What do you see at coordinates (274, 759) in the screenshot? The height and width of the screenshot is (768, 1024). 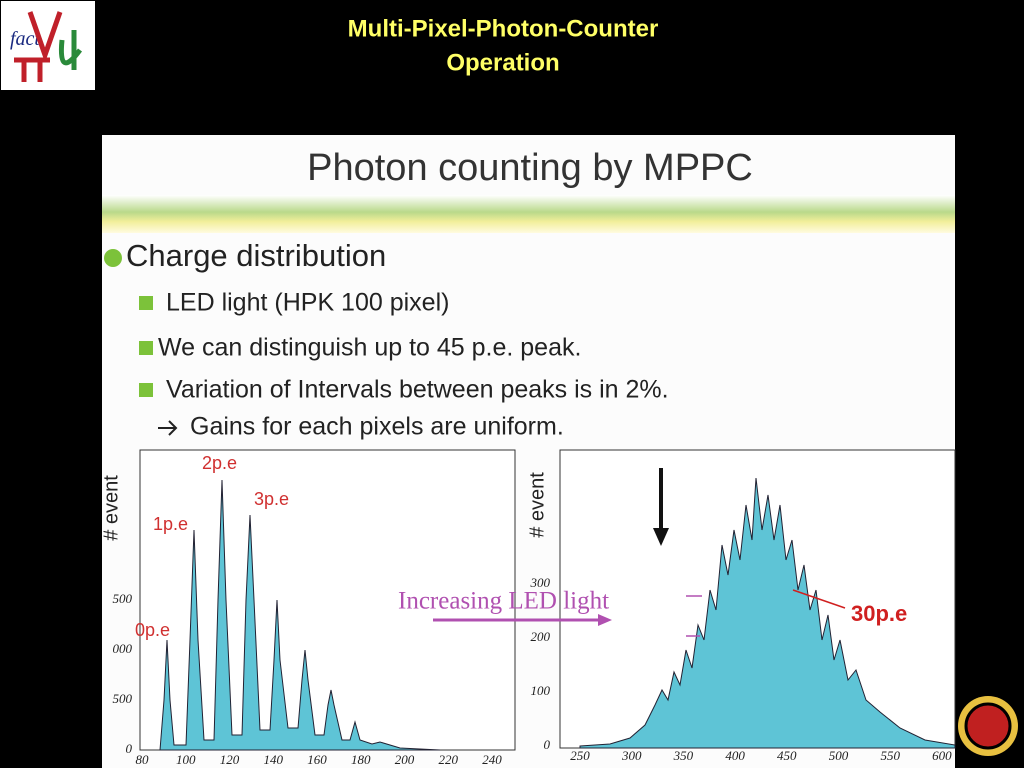 I see `x-tick-label: 140` at bounding box center [274, 759].